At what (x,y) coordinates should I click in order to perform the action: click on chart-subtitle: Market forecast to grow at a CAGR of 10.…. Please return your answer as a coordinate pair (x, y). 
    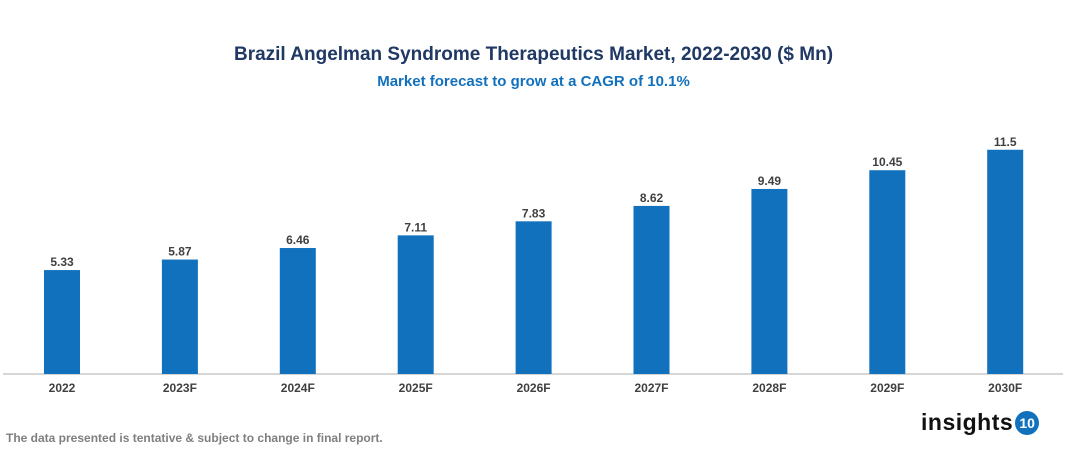
    Looking at the image, I should click on (533, 81).